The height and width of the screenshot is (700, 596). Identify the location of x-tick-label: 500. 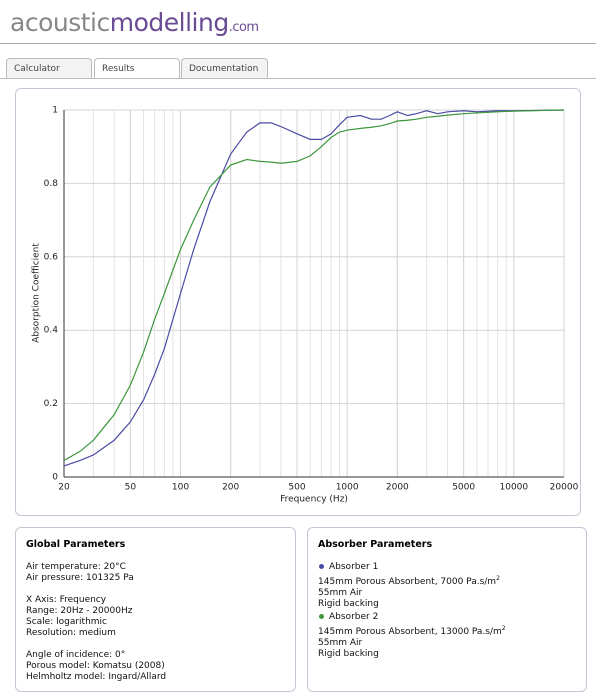
(296, 488).